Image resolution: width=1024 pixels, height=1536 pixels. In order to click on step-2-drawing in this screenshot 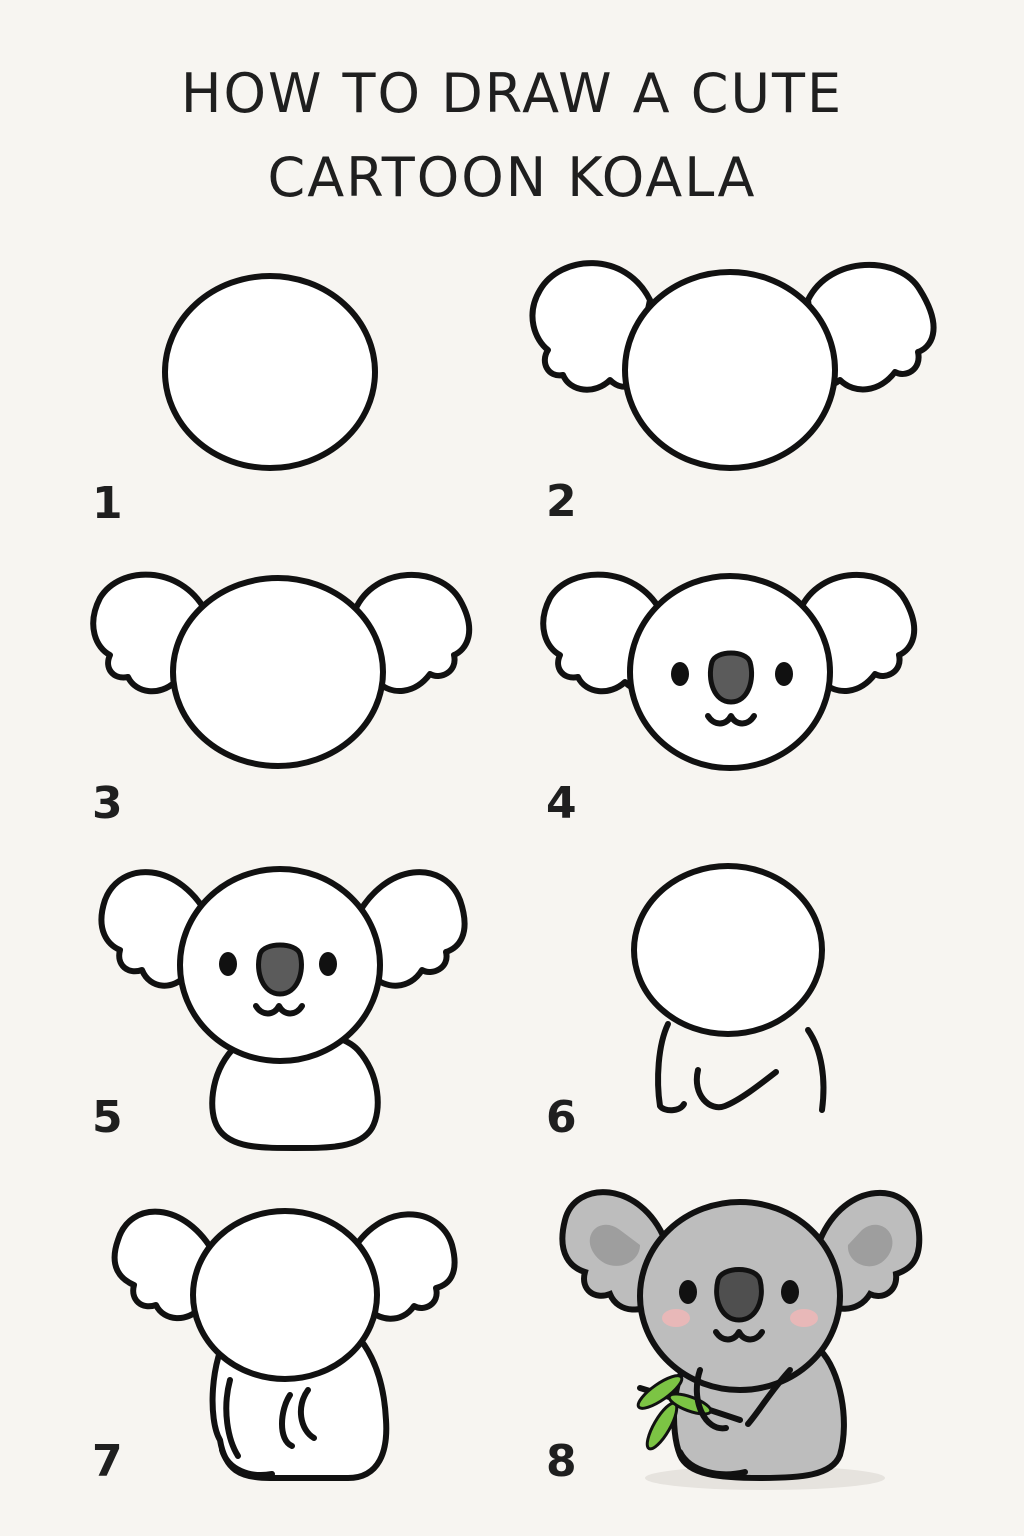, I will do `click(733, 365)`.